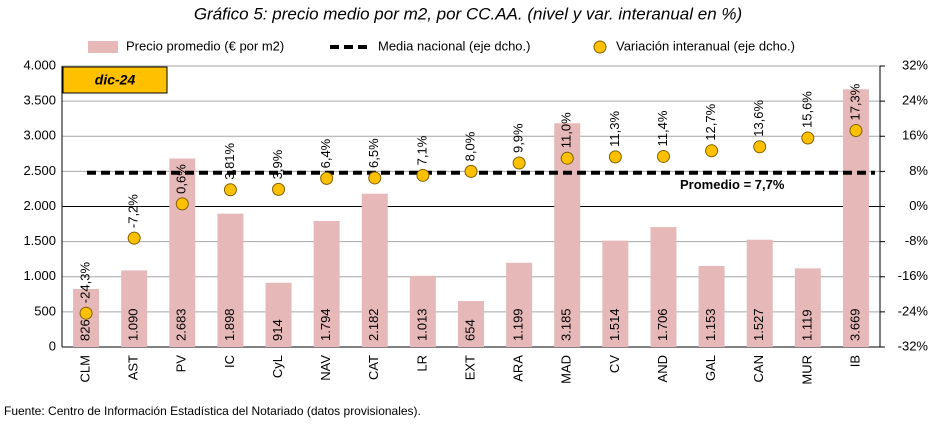  What do you see at coordinates (915, 64) in the screenshot?
I see `y2-tick-label: 32%` at bounding box center [915, 64].